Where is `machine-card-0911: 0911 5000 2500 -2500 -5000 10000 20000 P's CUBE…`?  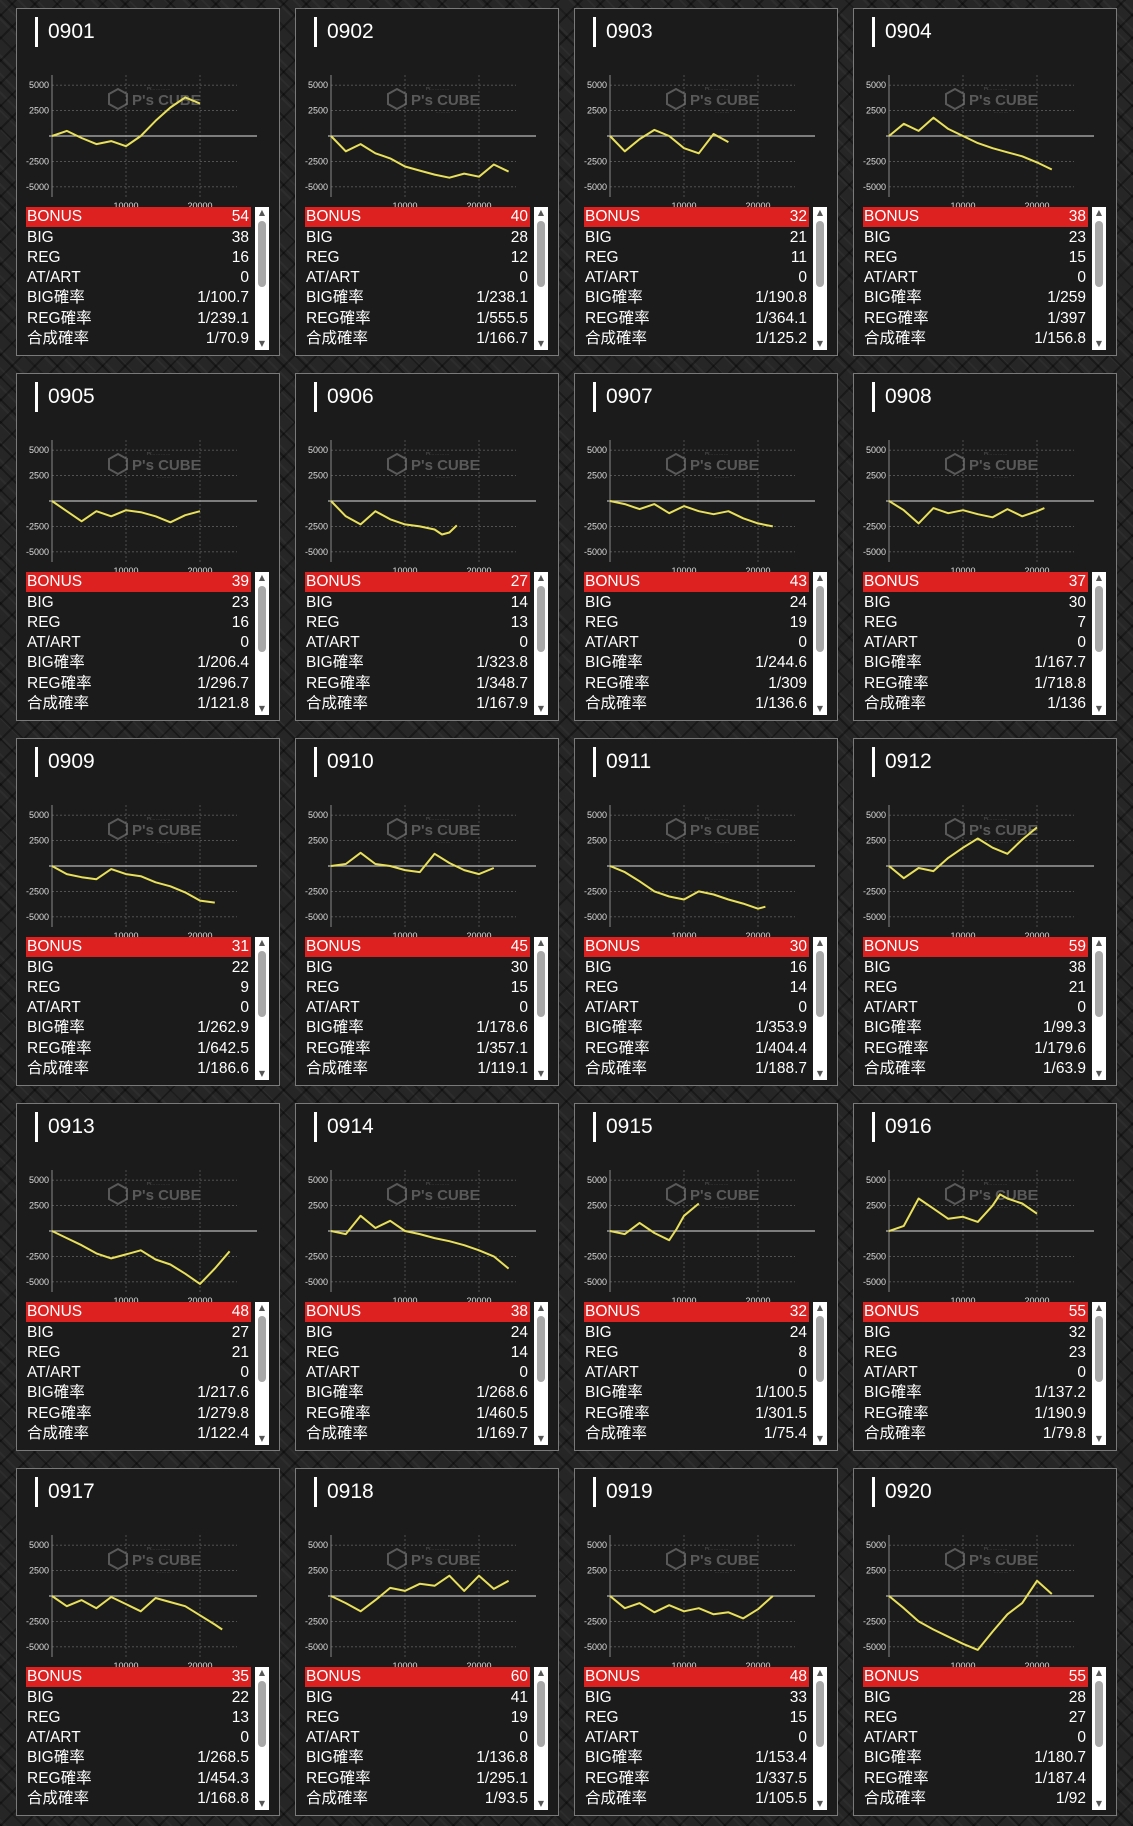 machine-card-0911: 0911 5000 2500 -2500 -5000 10000 20000 P's CUBE… is located at coordinates (706, 912).